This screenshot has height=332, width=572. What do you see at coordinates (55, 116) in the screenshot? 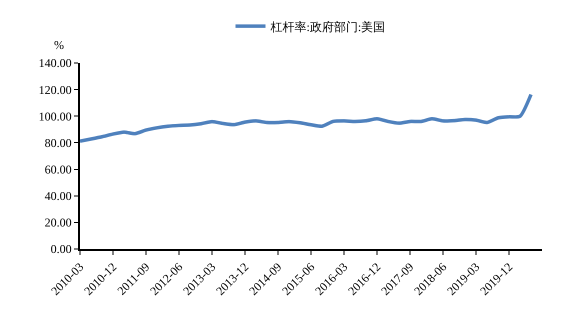
I see `y-tick-label: 100.00` at bounding box center [55, 116].